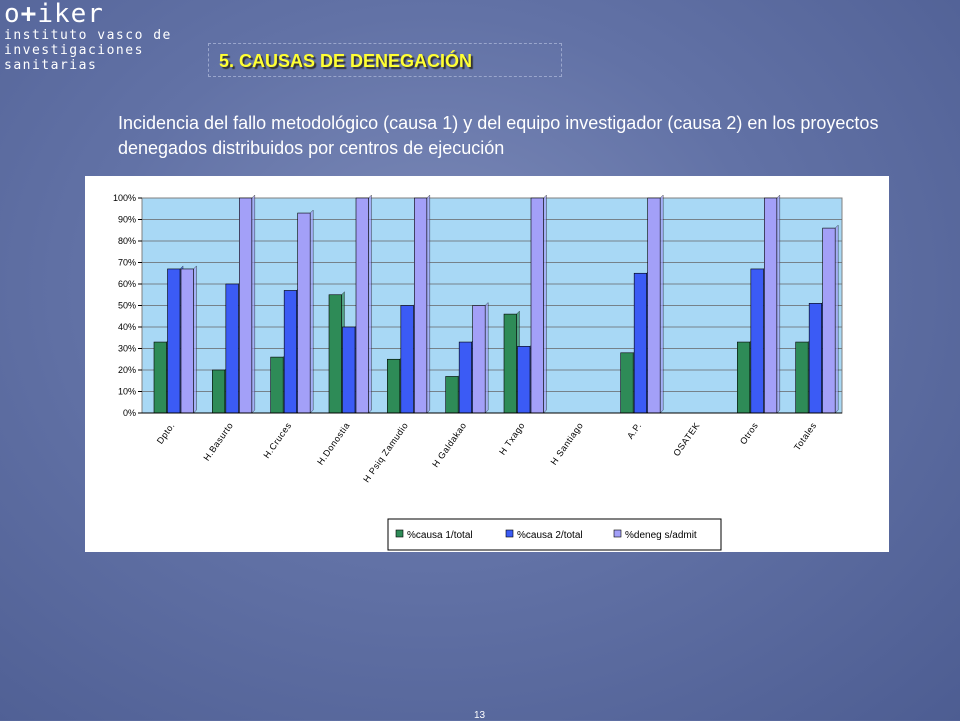 Image resolution: width=960 pixels, height=721 pixels. Describe the element at coordinates (127, 370) in the screenshot. I see `y-tick-label: 20%` at that location.